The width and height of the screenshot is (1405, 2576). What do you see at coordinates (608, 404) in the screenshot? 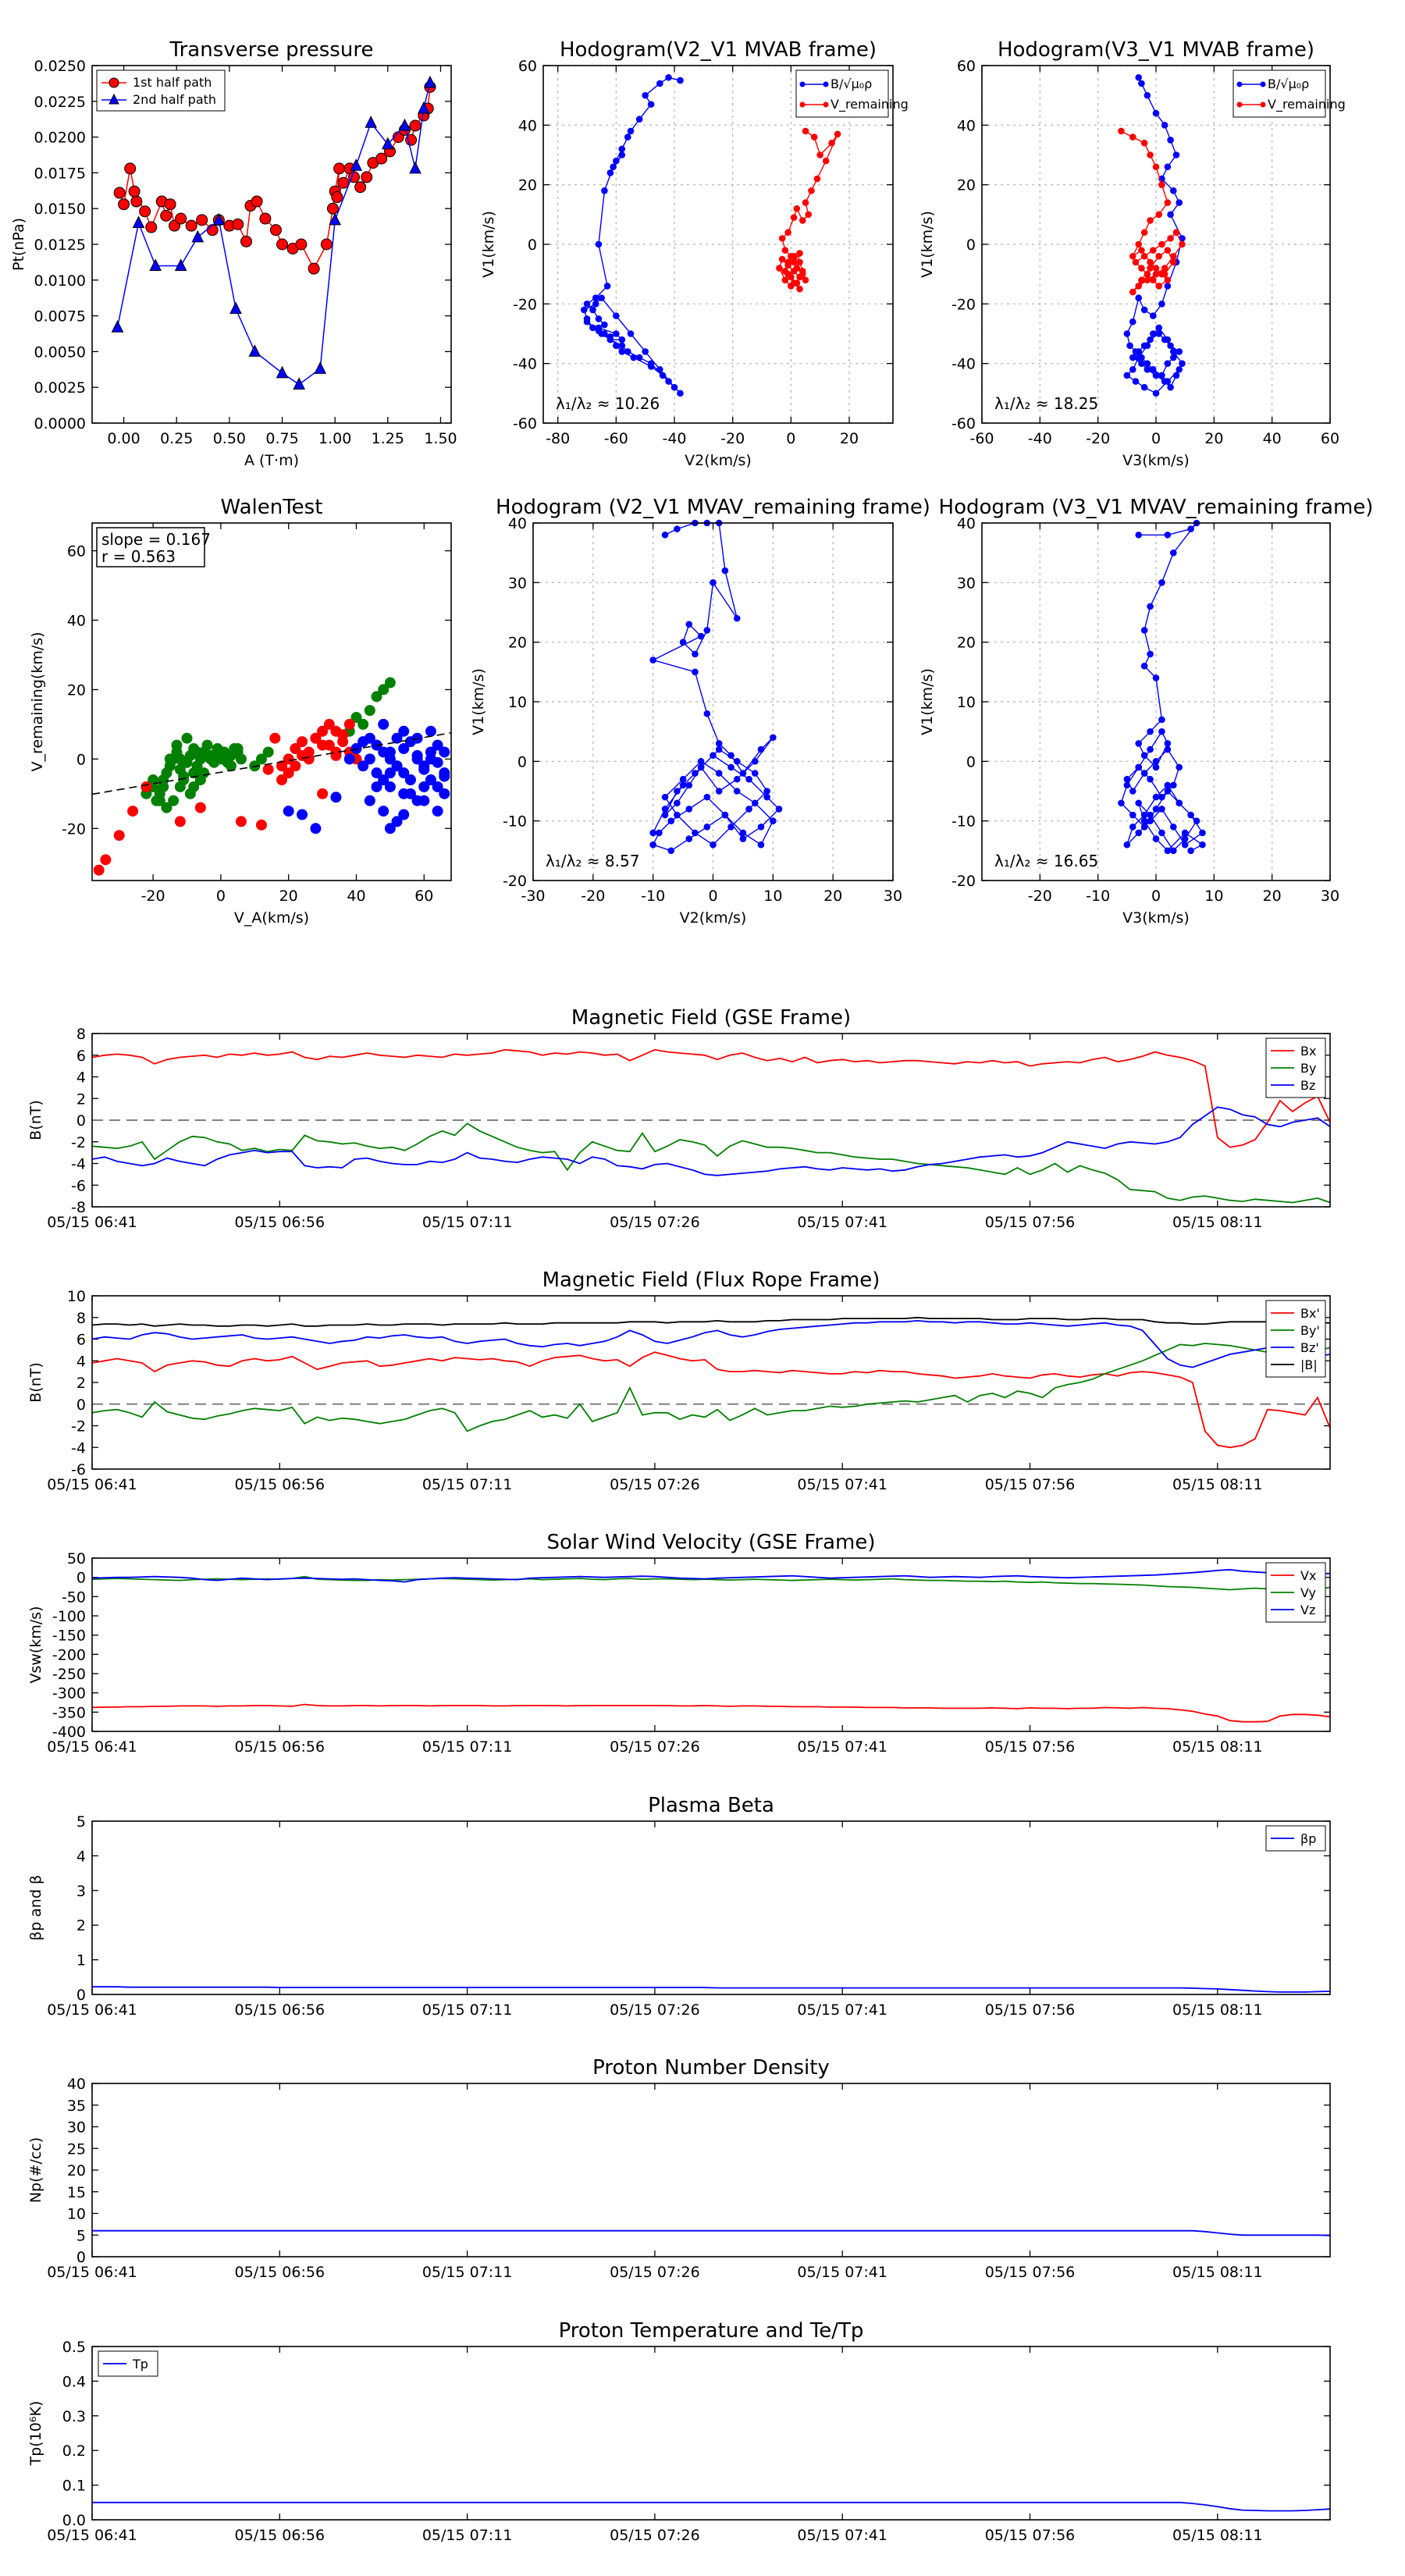
I see `eigenvalue-ratio: λ₁/λ₂ ≈ 10.26` at bounding box center [608, 404].